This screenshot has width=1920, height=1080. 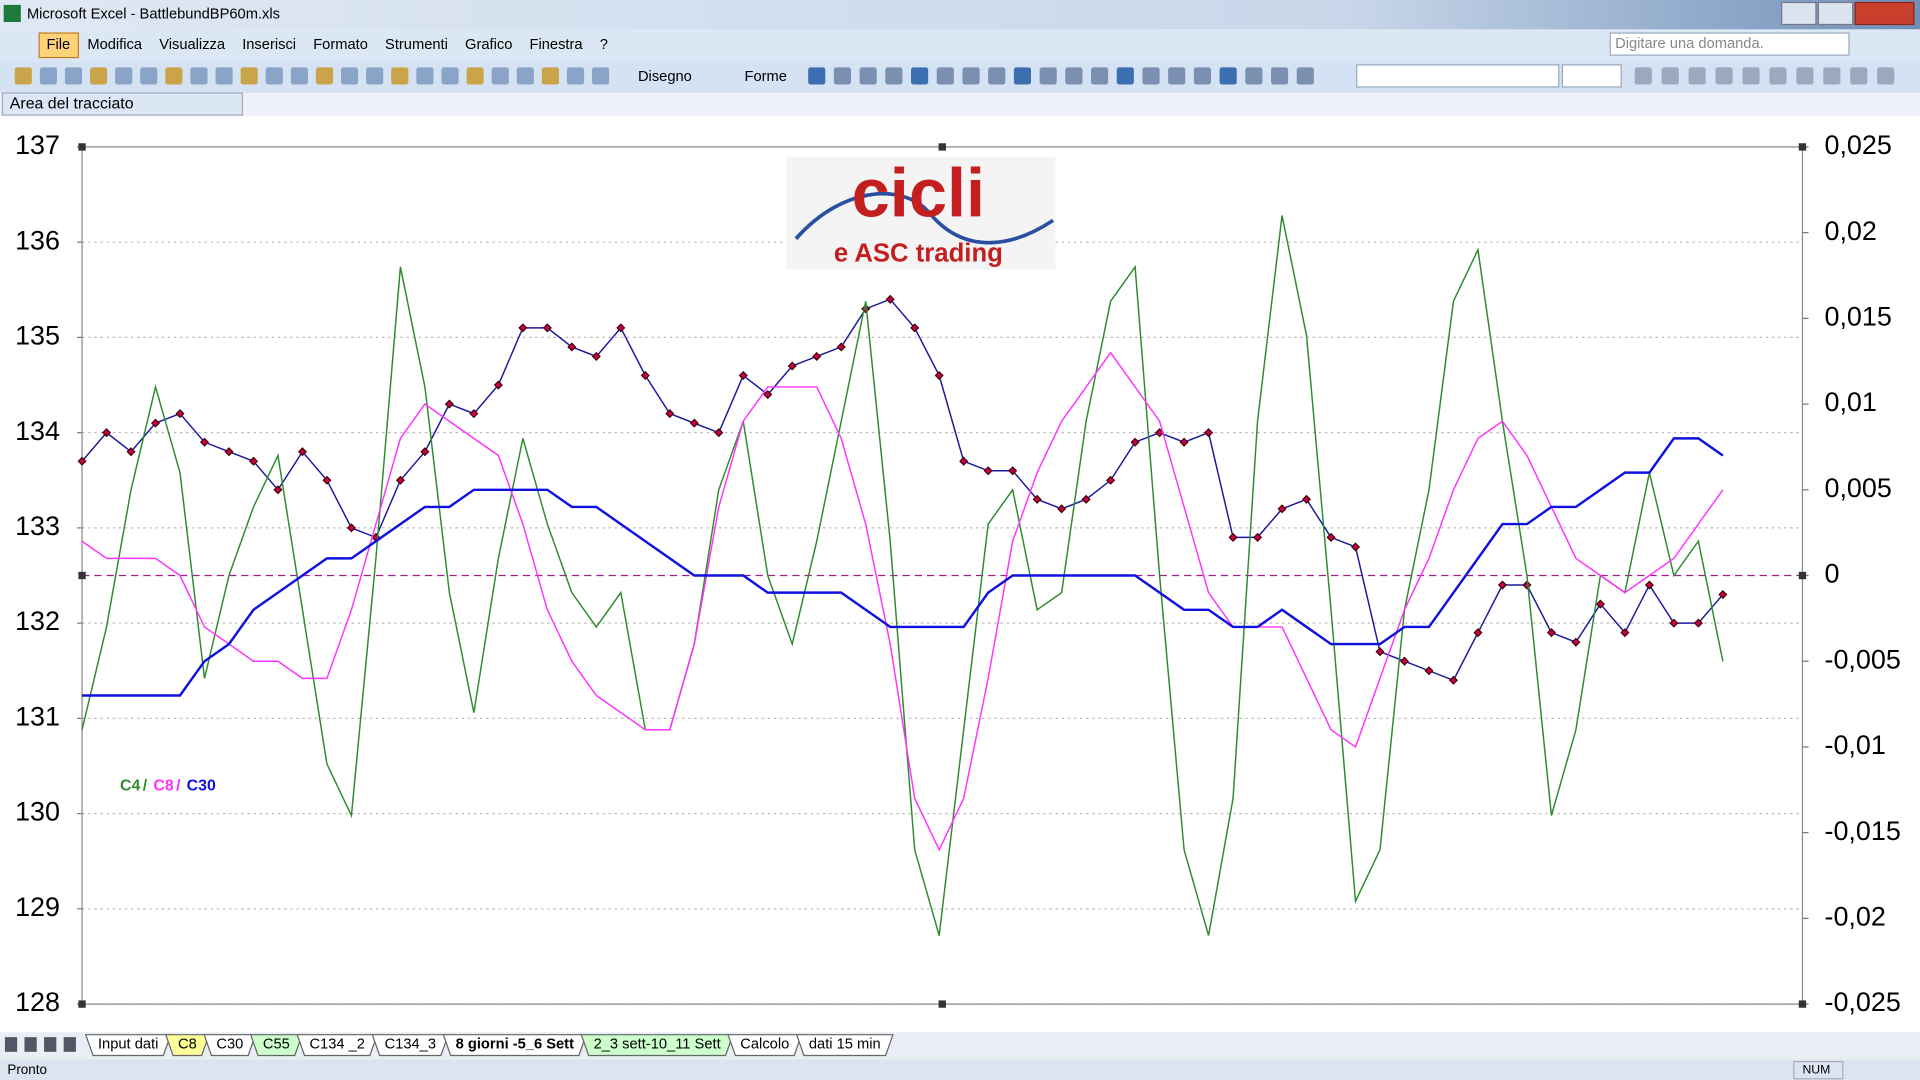 What do you see at coordinates (918, 253) in the screenshot?
I see `logo-subtitle: e ASC trading` at bounding box center [918, 253].